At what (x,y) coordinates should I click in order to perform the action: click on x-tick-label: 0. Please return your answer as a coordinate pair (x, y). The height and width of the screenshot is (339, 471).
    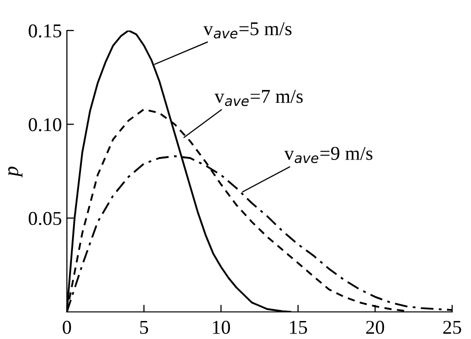
    Looking at the image, I should click on (66, 327).